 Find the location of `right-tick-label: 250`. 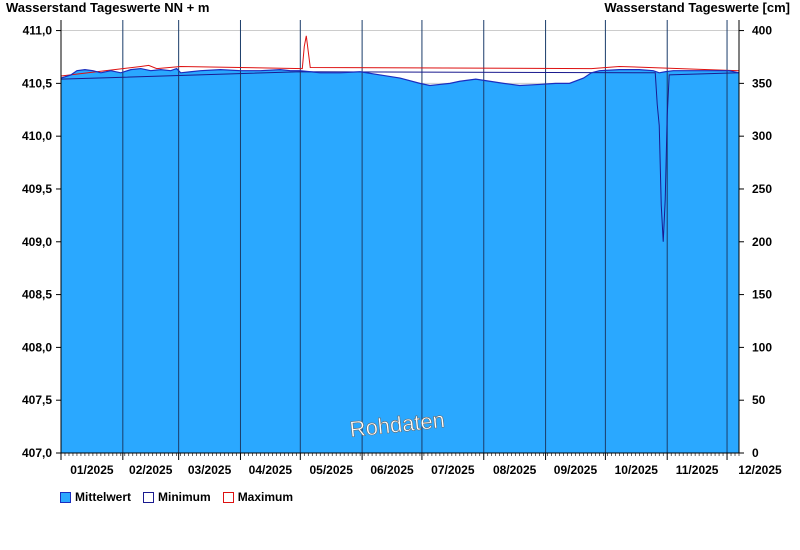

right-tick-label: 250 is located at coordinates (762, 189).